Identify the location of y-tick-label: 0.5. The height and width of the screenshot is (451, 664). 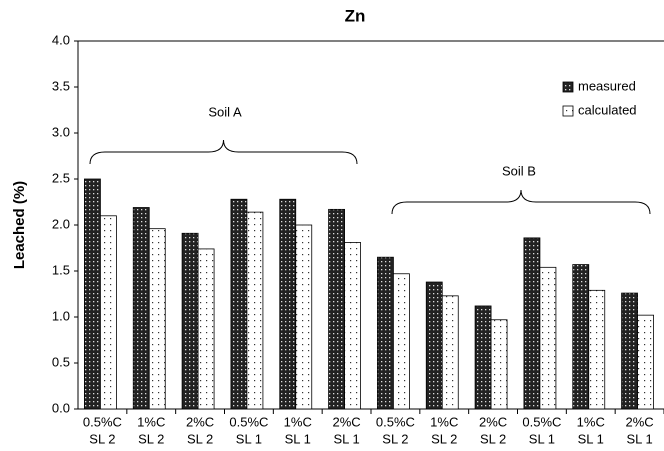
(61, 361).